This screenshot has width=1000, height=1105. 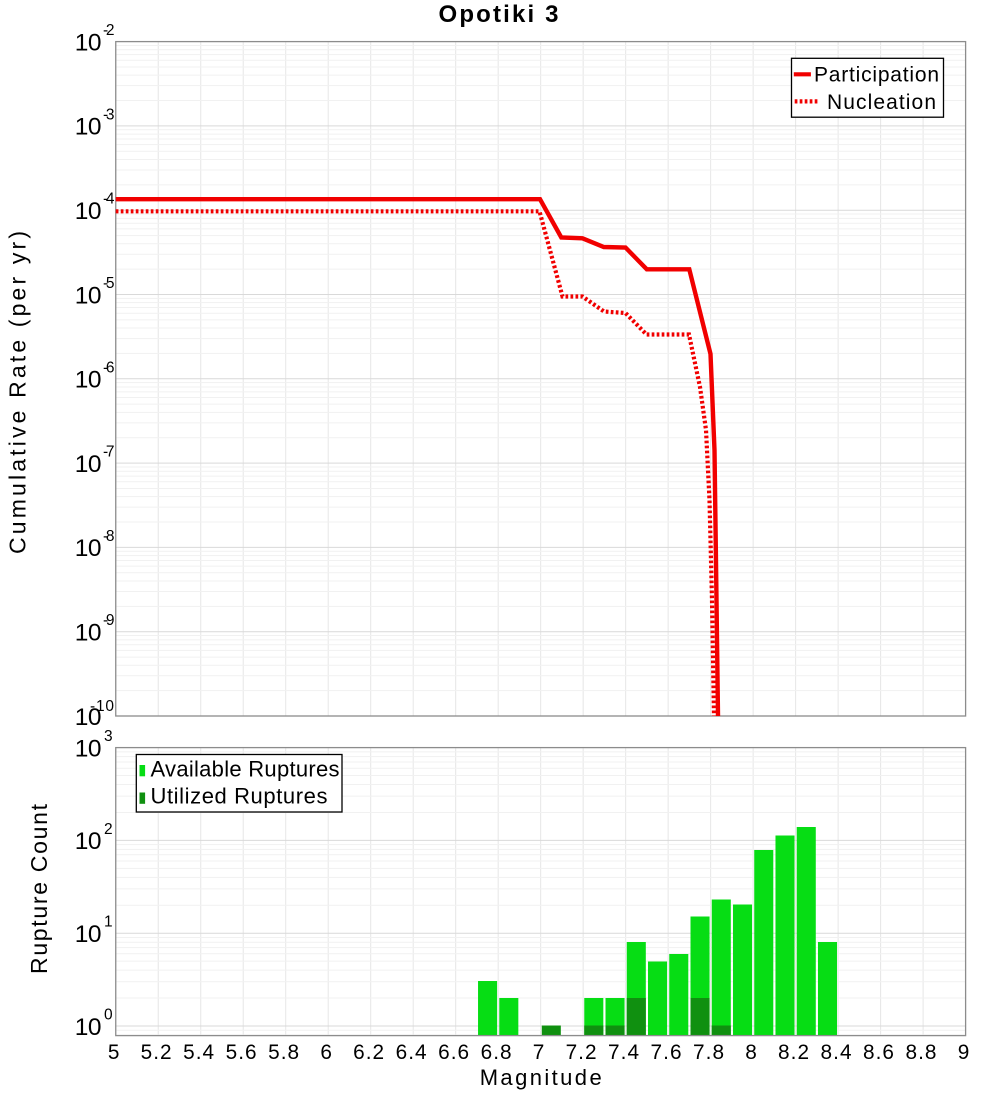 I want to click on svg-text: -5, so click(x=109, y=283).